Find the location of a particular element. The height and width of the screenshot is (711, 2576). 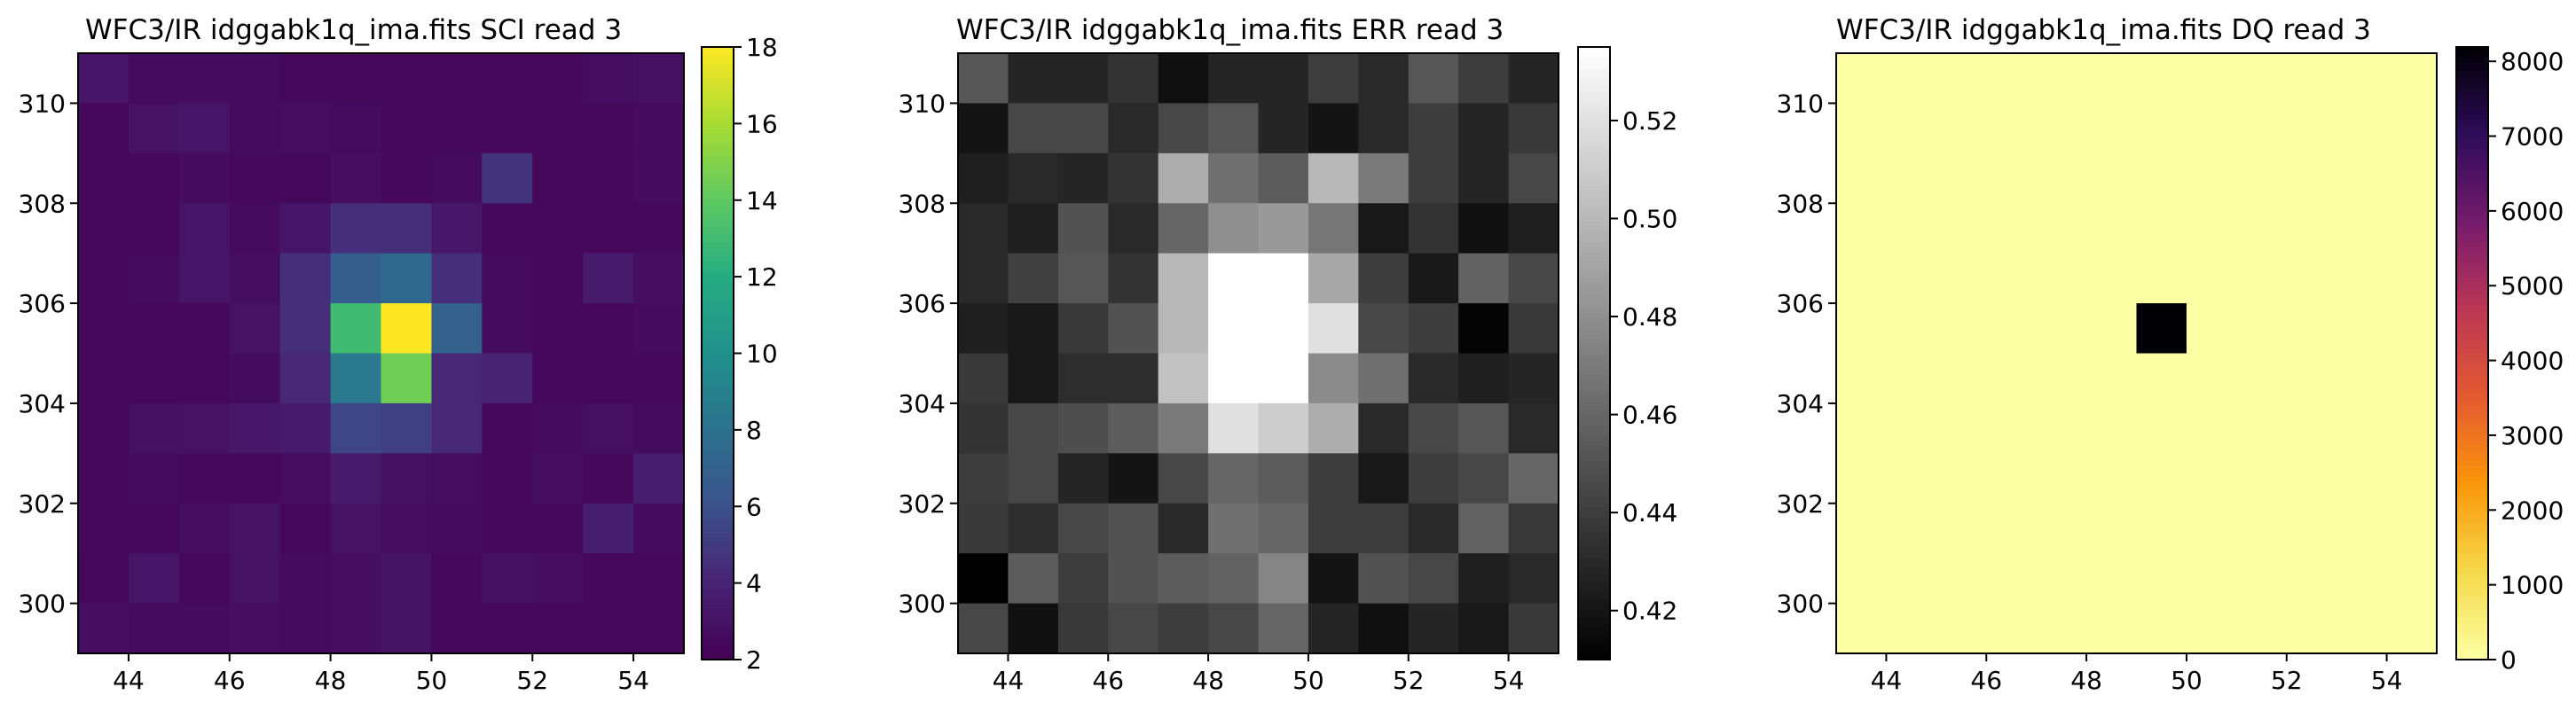

x-tick-label: 54 is located at coordinates (2387, 681).